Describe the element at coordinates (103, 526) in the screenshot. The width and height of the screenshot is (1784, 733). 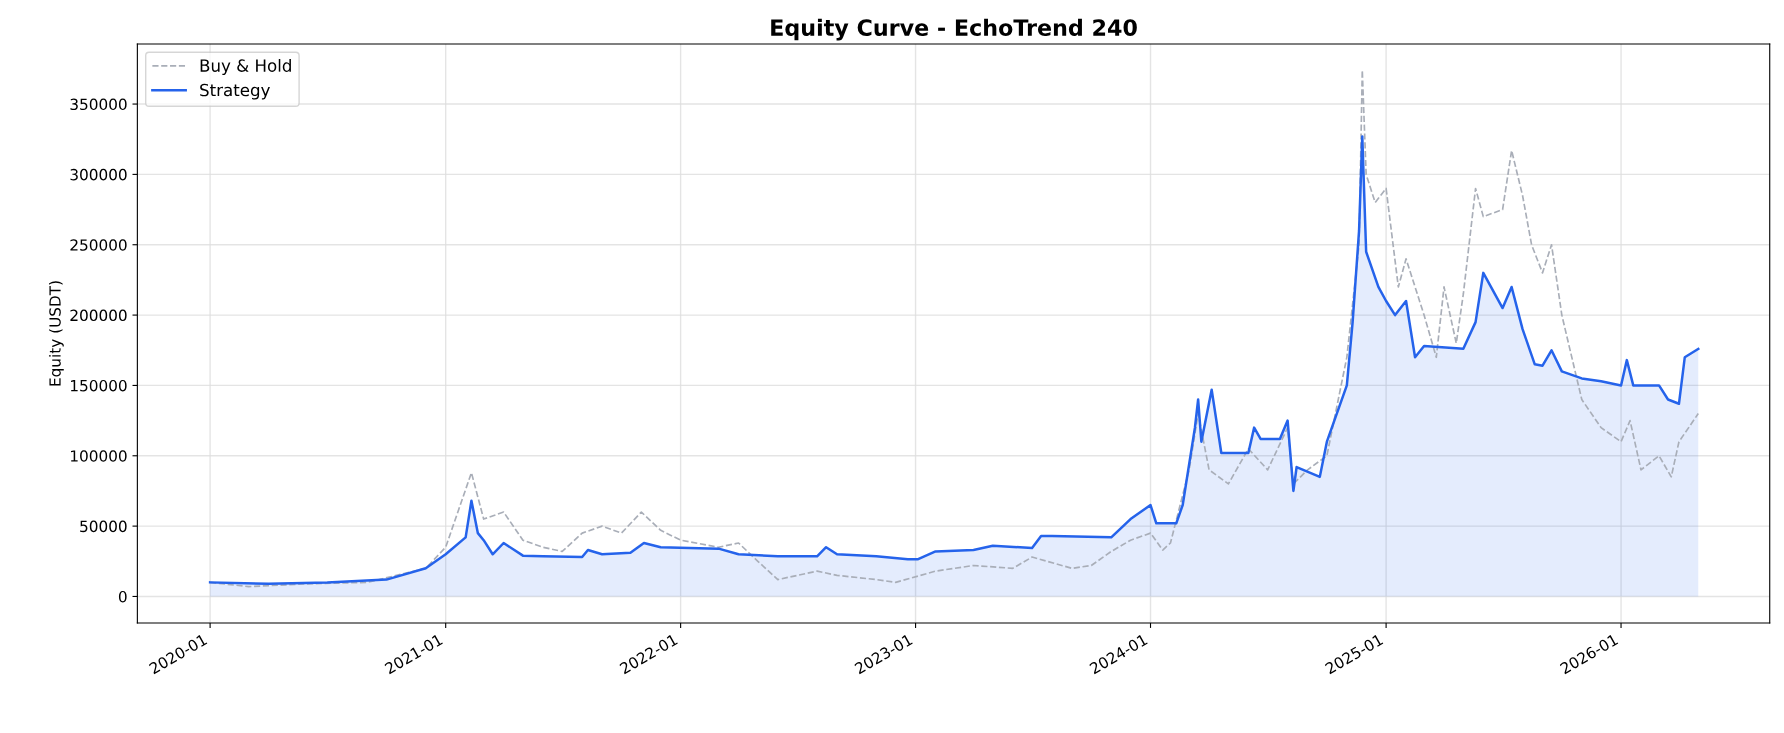
I see `y-tick-label: 50000` at that location.